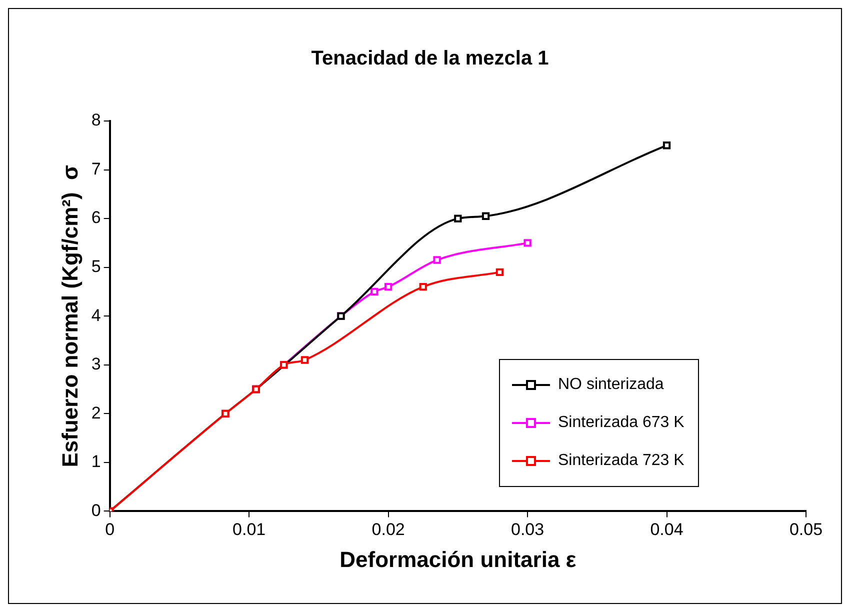 This screenshot has width=850, height=612. Describe the element at coordinates (69, 316) in the screenshot. I see `y-axis-title: Esfuerzo normal (Kgf/cm²) σ` at that location.